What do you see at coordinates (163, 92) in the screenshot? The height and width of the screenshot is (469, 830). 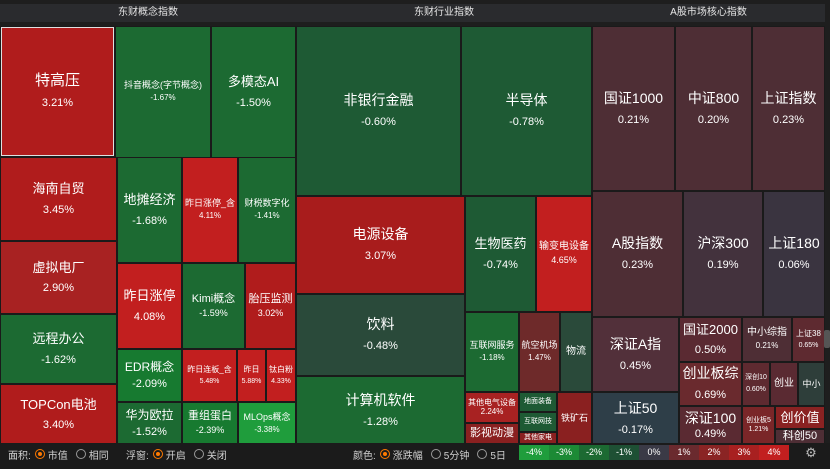 I see `heatmap-tile: 抖音概念(字节概念) -1.67%` at bounding box center [163, 92].